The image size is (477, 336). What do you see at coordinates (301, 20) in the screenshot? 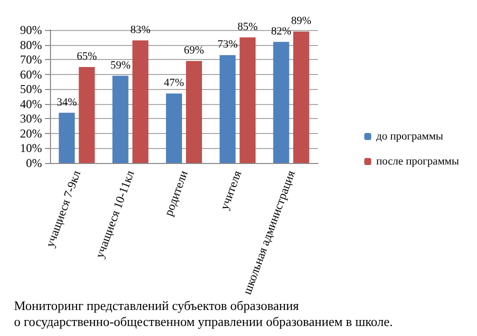
I see `data-label: 89%` at bounding box center [301, 20].